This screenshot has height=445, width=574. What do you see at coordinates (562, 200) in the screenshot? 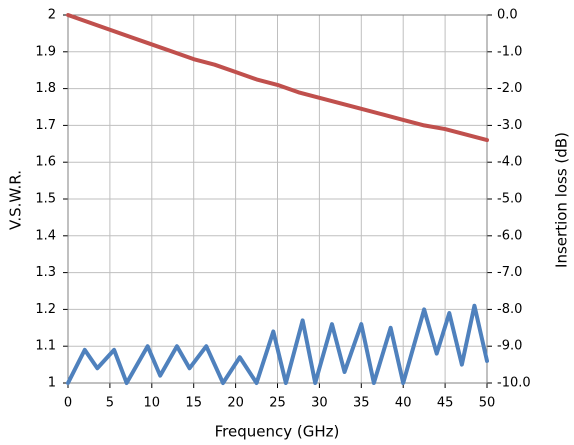
I see `y2-axis-title: Insertion loss (dB)` at bounding box center [562, 200].